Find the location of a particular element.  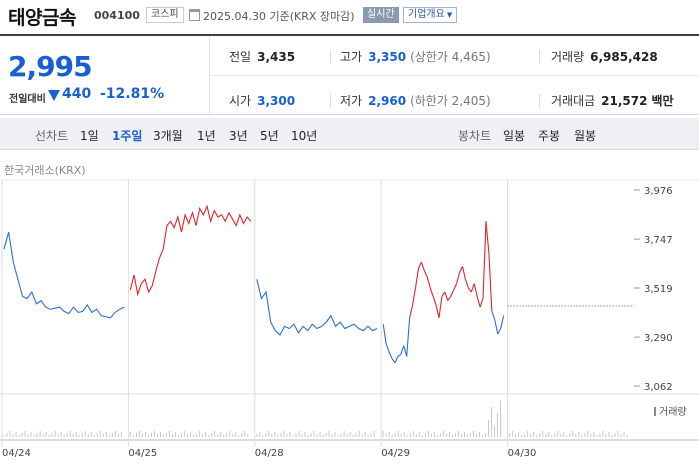

chevron-down-icon: ▼ is located at coordinates (449, 15).